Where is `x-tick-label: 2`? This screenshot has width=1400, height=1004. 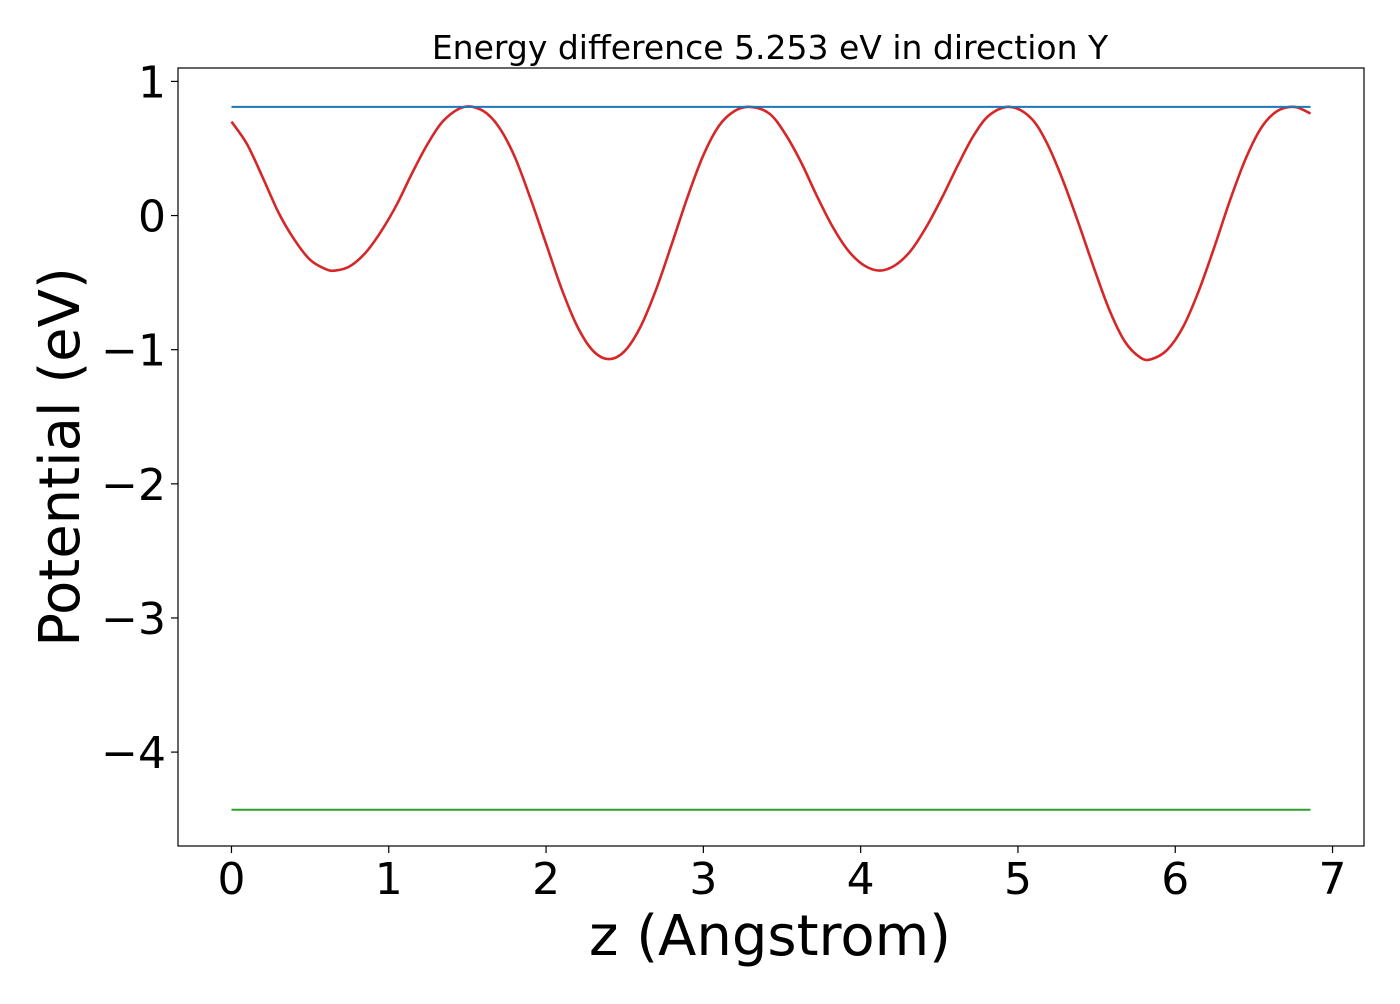 x-tick-label: 2 is located at coordinates (546, 879).